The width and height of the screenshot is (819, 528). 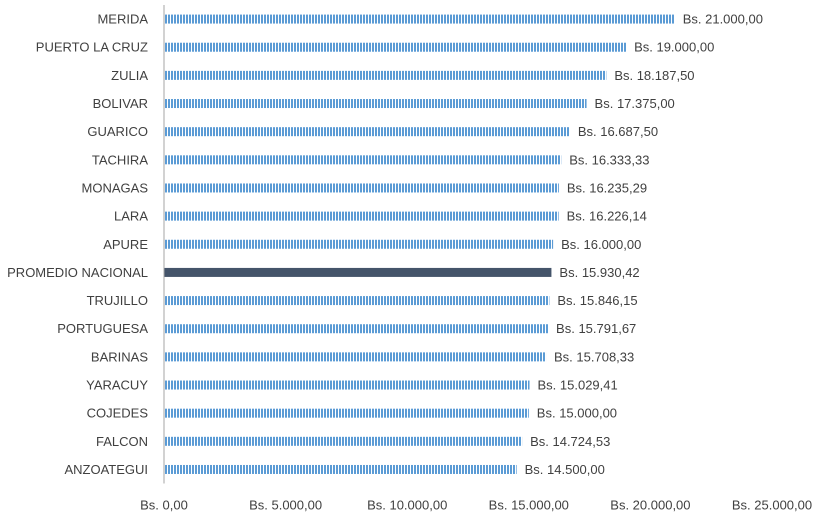 I want to click on category-label: TRUJILLO, so click(x=117, y=300).